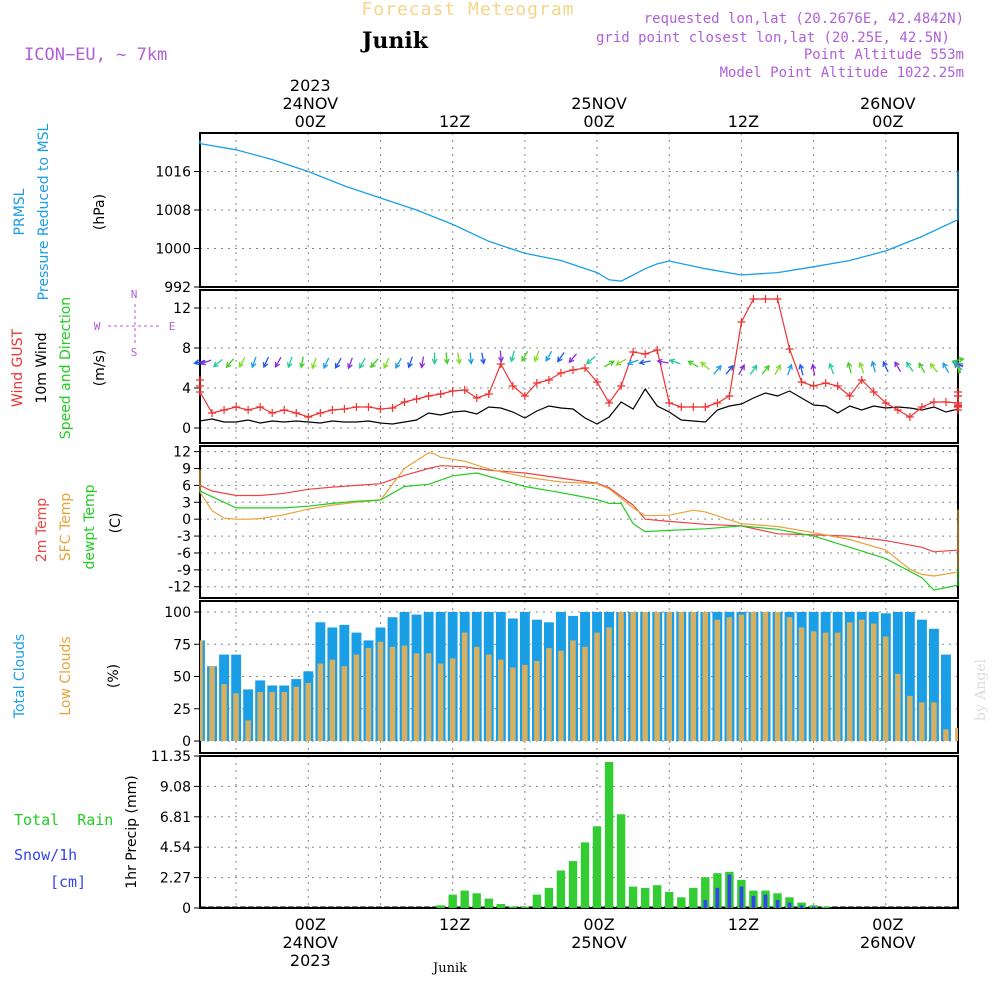 This screenshot has height=1000, width=1000. I want to click on wind-gust-label: Wind GUST, so click(18, 367).